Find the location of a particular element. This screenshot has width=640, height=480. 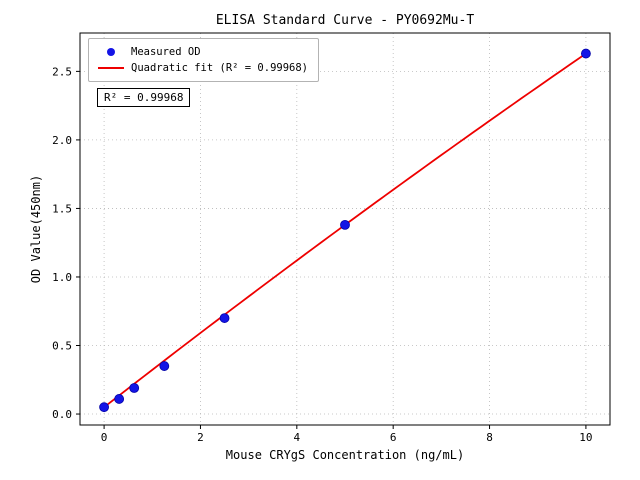

chart-legend: Measured OD Quadratic fit (R² = 0.99968) is located at coordinates (204, 60).